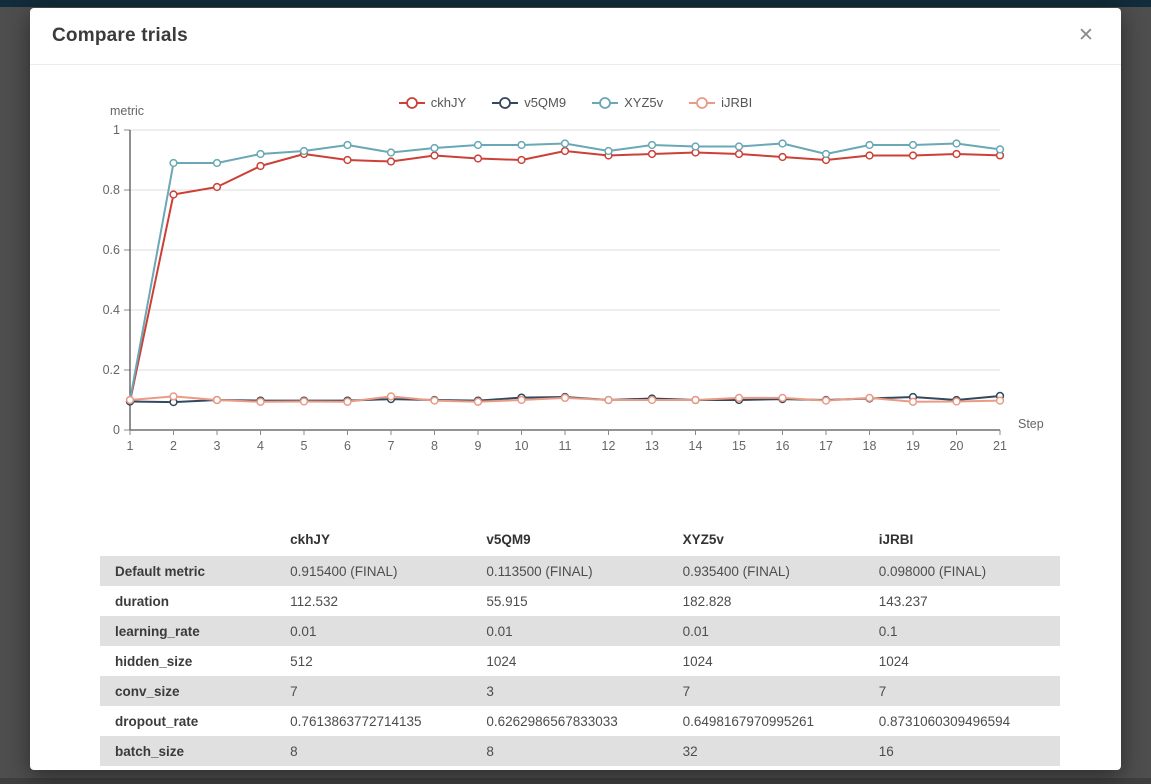 The height and width of the screenshot is (784, 1151). I want to click on x-tick-label: 17, so click(826, 446).